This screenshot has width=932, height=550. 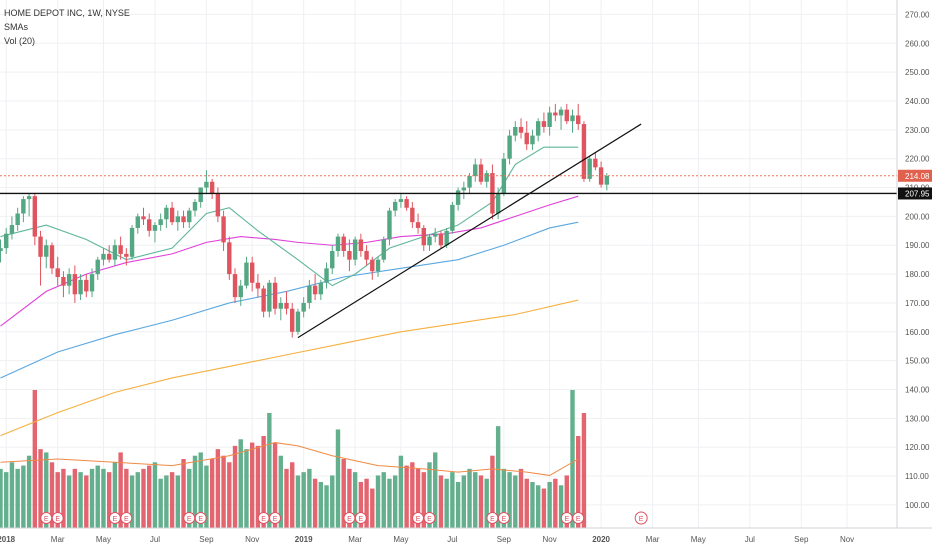 What do you see at coordinates (452, 539) in the screenshot?
I see `time-tick-label: Jul` at bounding box center [452, 539].